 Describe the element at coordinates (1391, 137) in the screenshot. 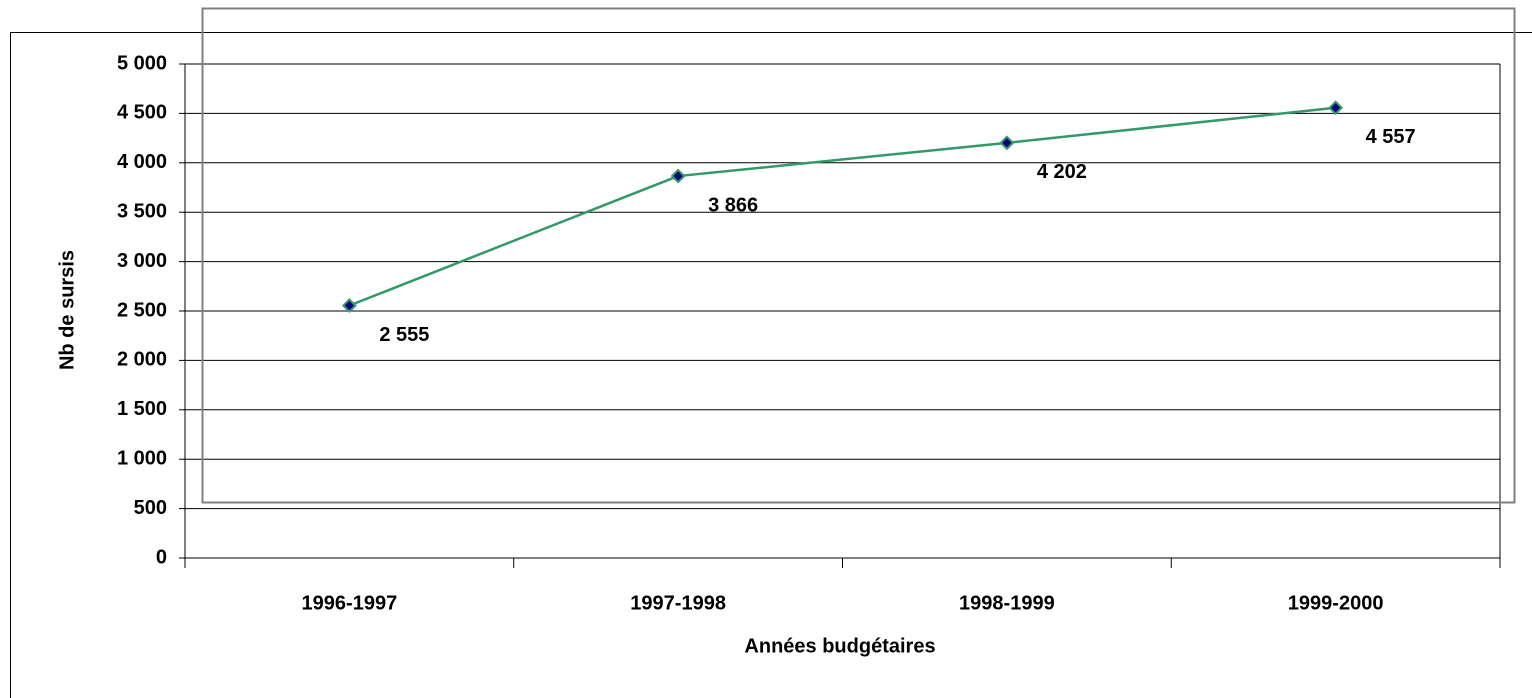

I see `data-label: 4 557` at that location.